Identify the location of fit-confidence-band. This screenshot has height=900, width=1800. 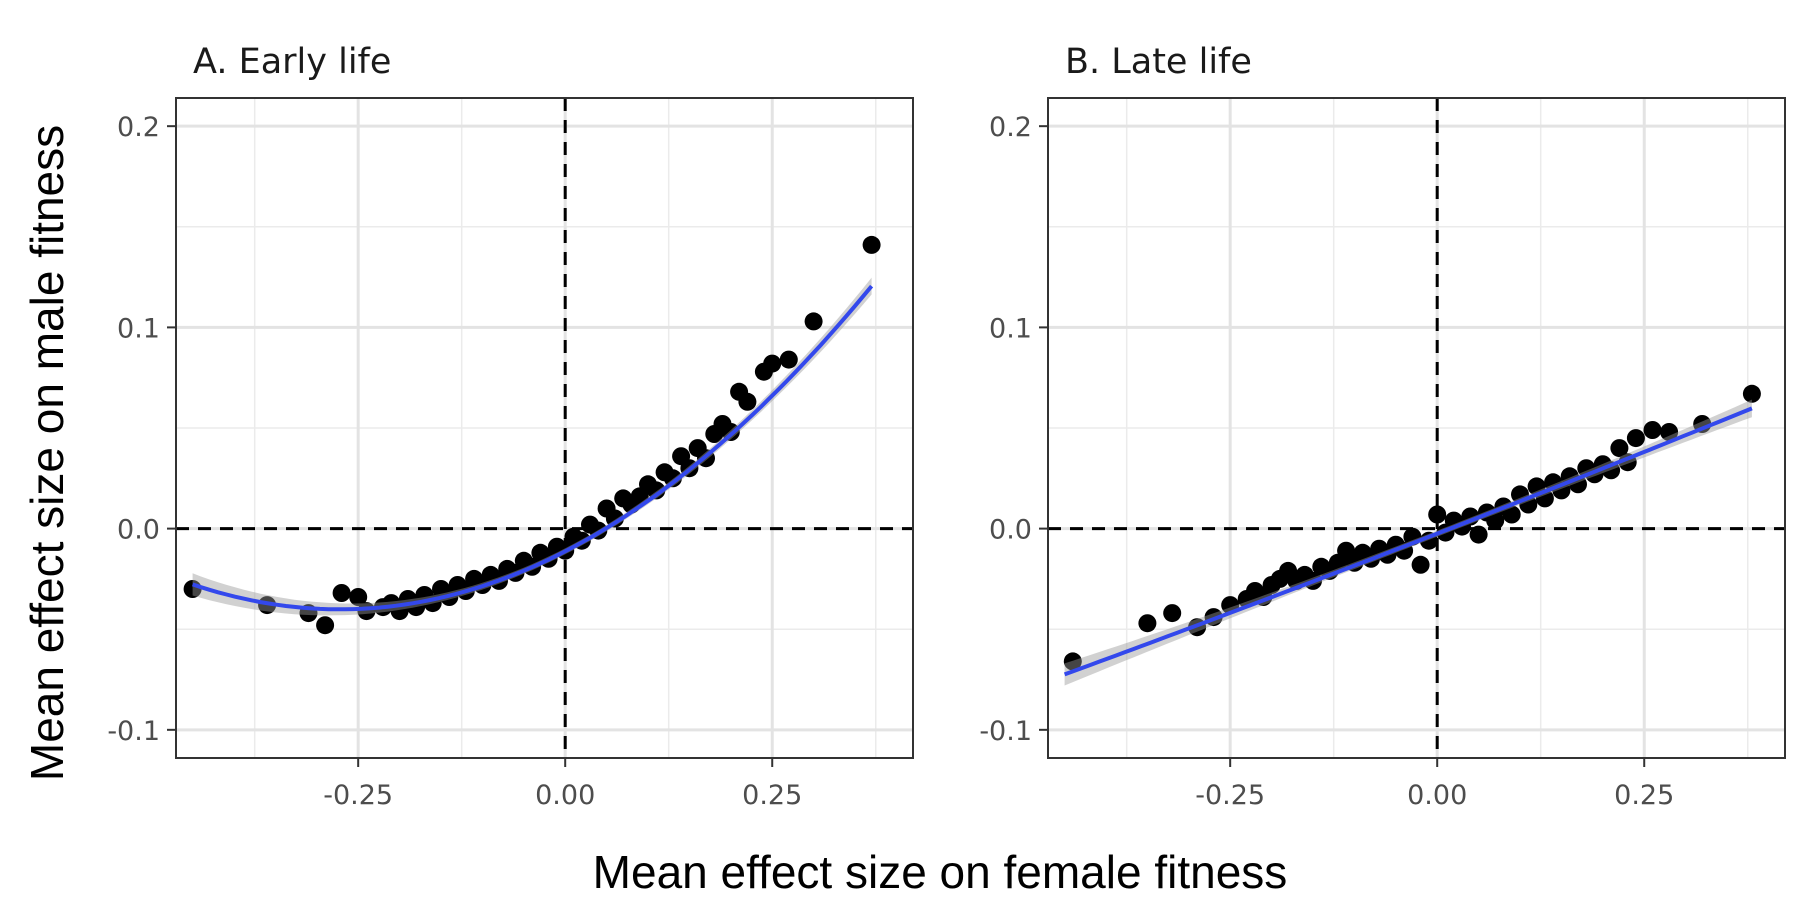
(1408, 542).